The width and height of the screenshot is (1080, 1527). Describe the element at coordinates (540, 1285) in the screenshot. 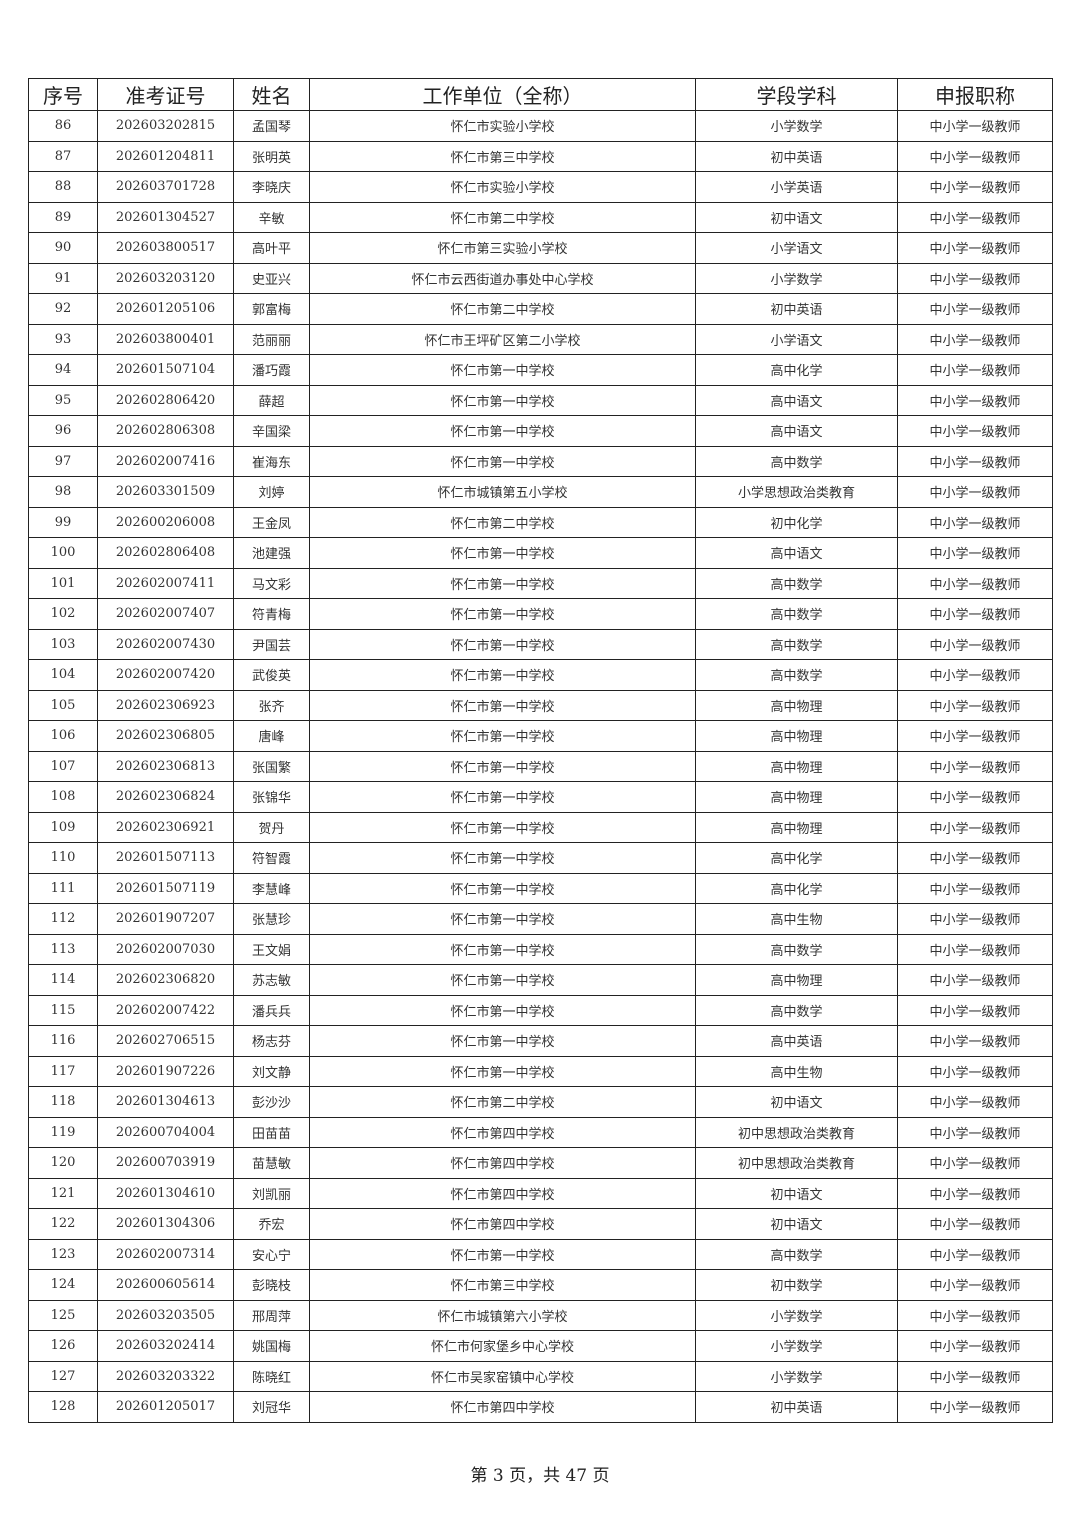

I see `table-row: 124 202600605614 彭晓枝 怀仁市第三中学校 初中数学 中小学一级教师` at that location.